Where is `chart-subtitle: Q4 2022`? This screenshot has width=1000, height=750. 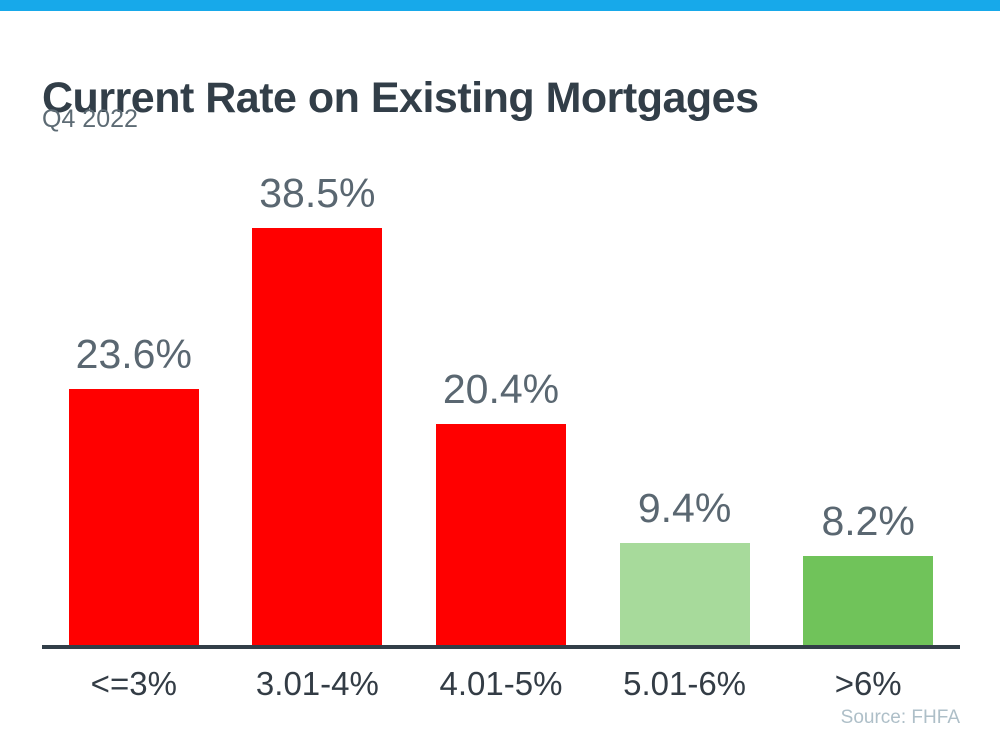
chart-subtitle: Q4 2022 is located at coordinates (90, 119).